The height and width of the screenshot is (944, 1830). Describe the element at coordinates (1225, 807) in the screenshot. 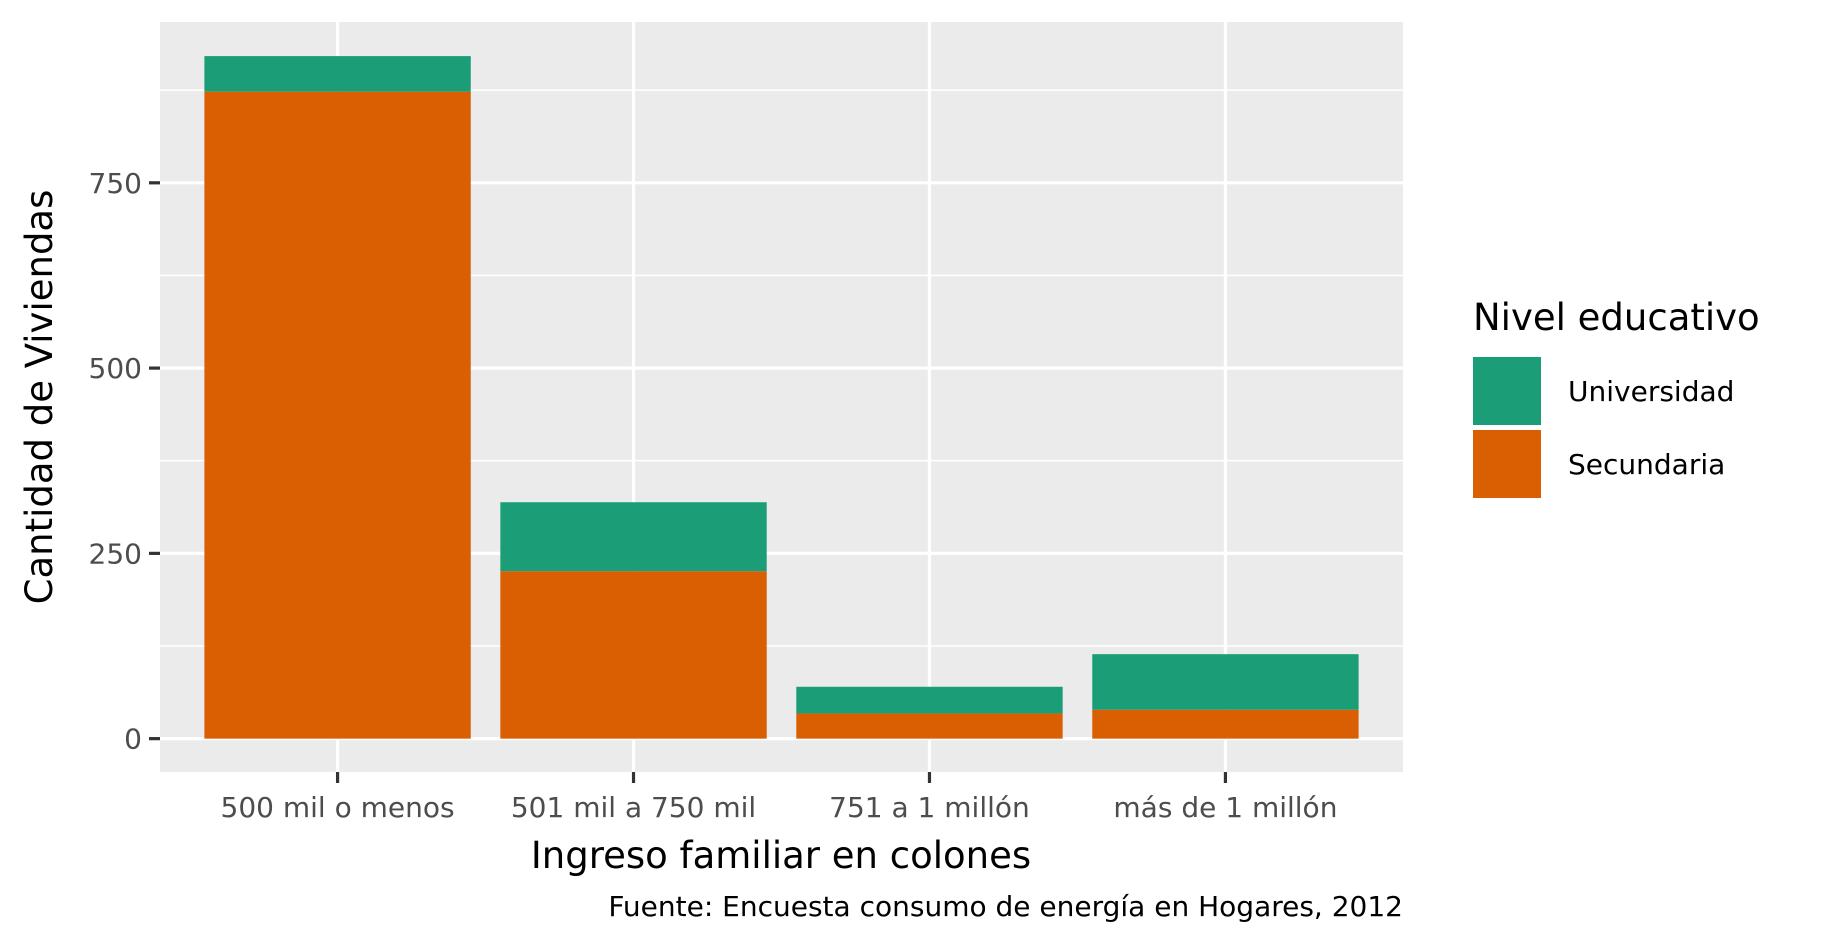

I see `x-tick-label: más de 1 millón` at that location.